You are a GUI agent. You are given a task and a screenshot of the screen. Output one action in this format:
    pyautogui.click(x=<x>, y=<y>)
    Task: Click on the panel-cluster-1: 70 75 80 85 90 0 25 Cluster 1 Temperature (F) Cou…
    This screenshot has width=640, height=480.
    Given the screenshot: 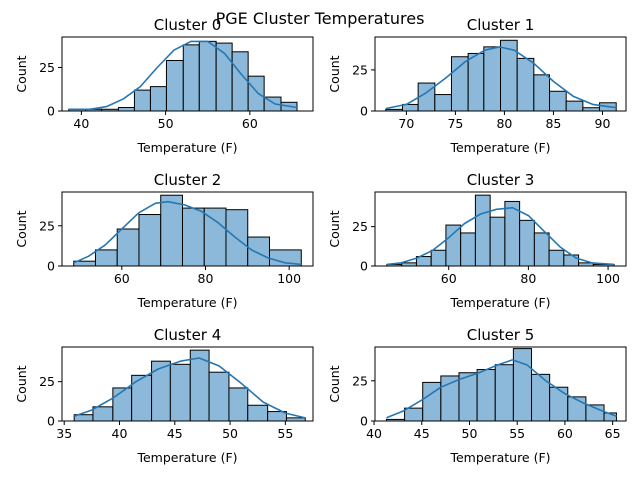 What is the action you would take?
    pyautogui.click(x=477, y=85)
    